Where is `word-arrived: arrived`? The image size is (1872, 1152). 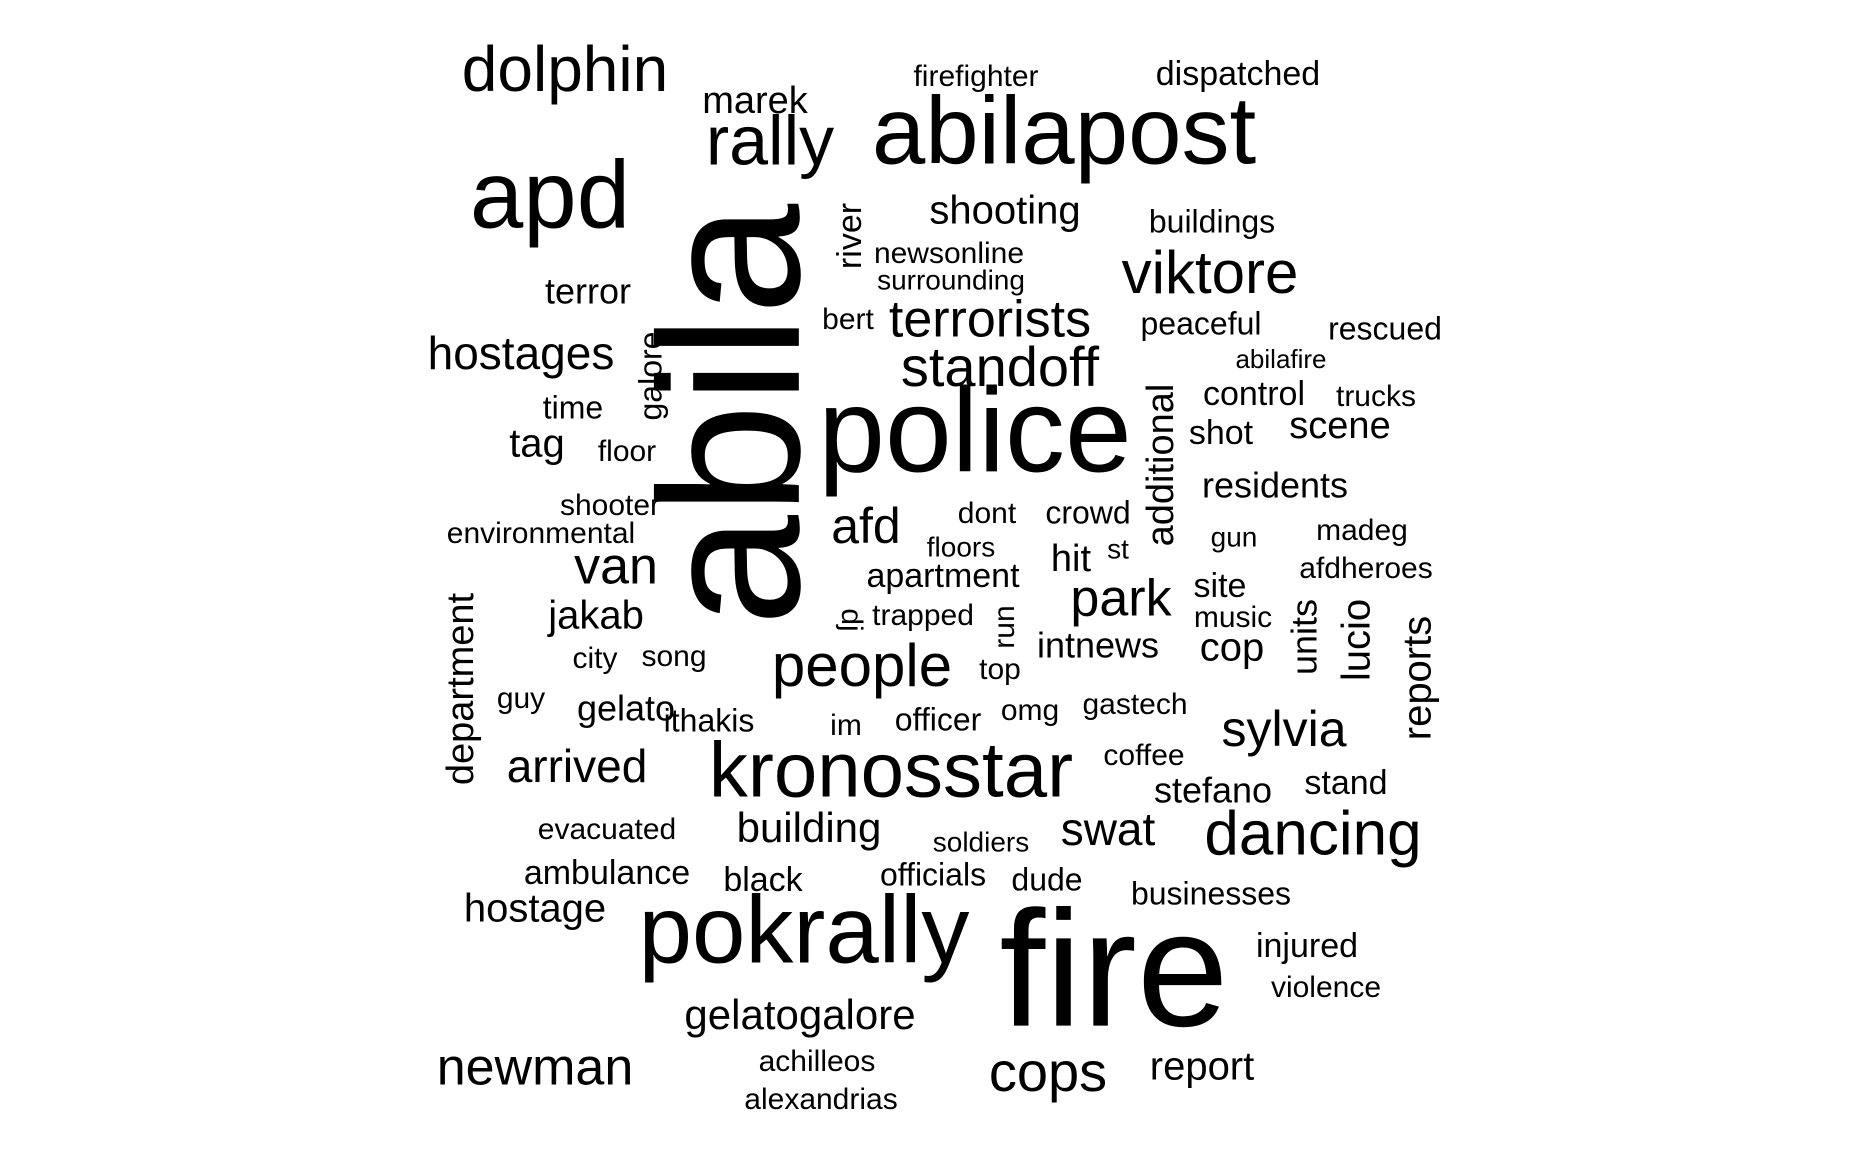 word-arrived: arrived is located at coordinates (577, 766).